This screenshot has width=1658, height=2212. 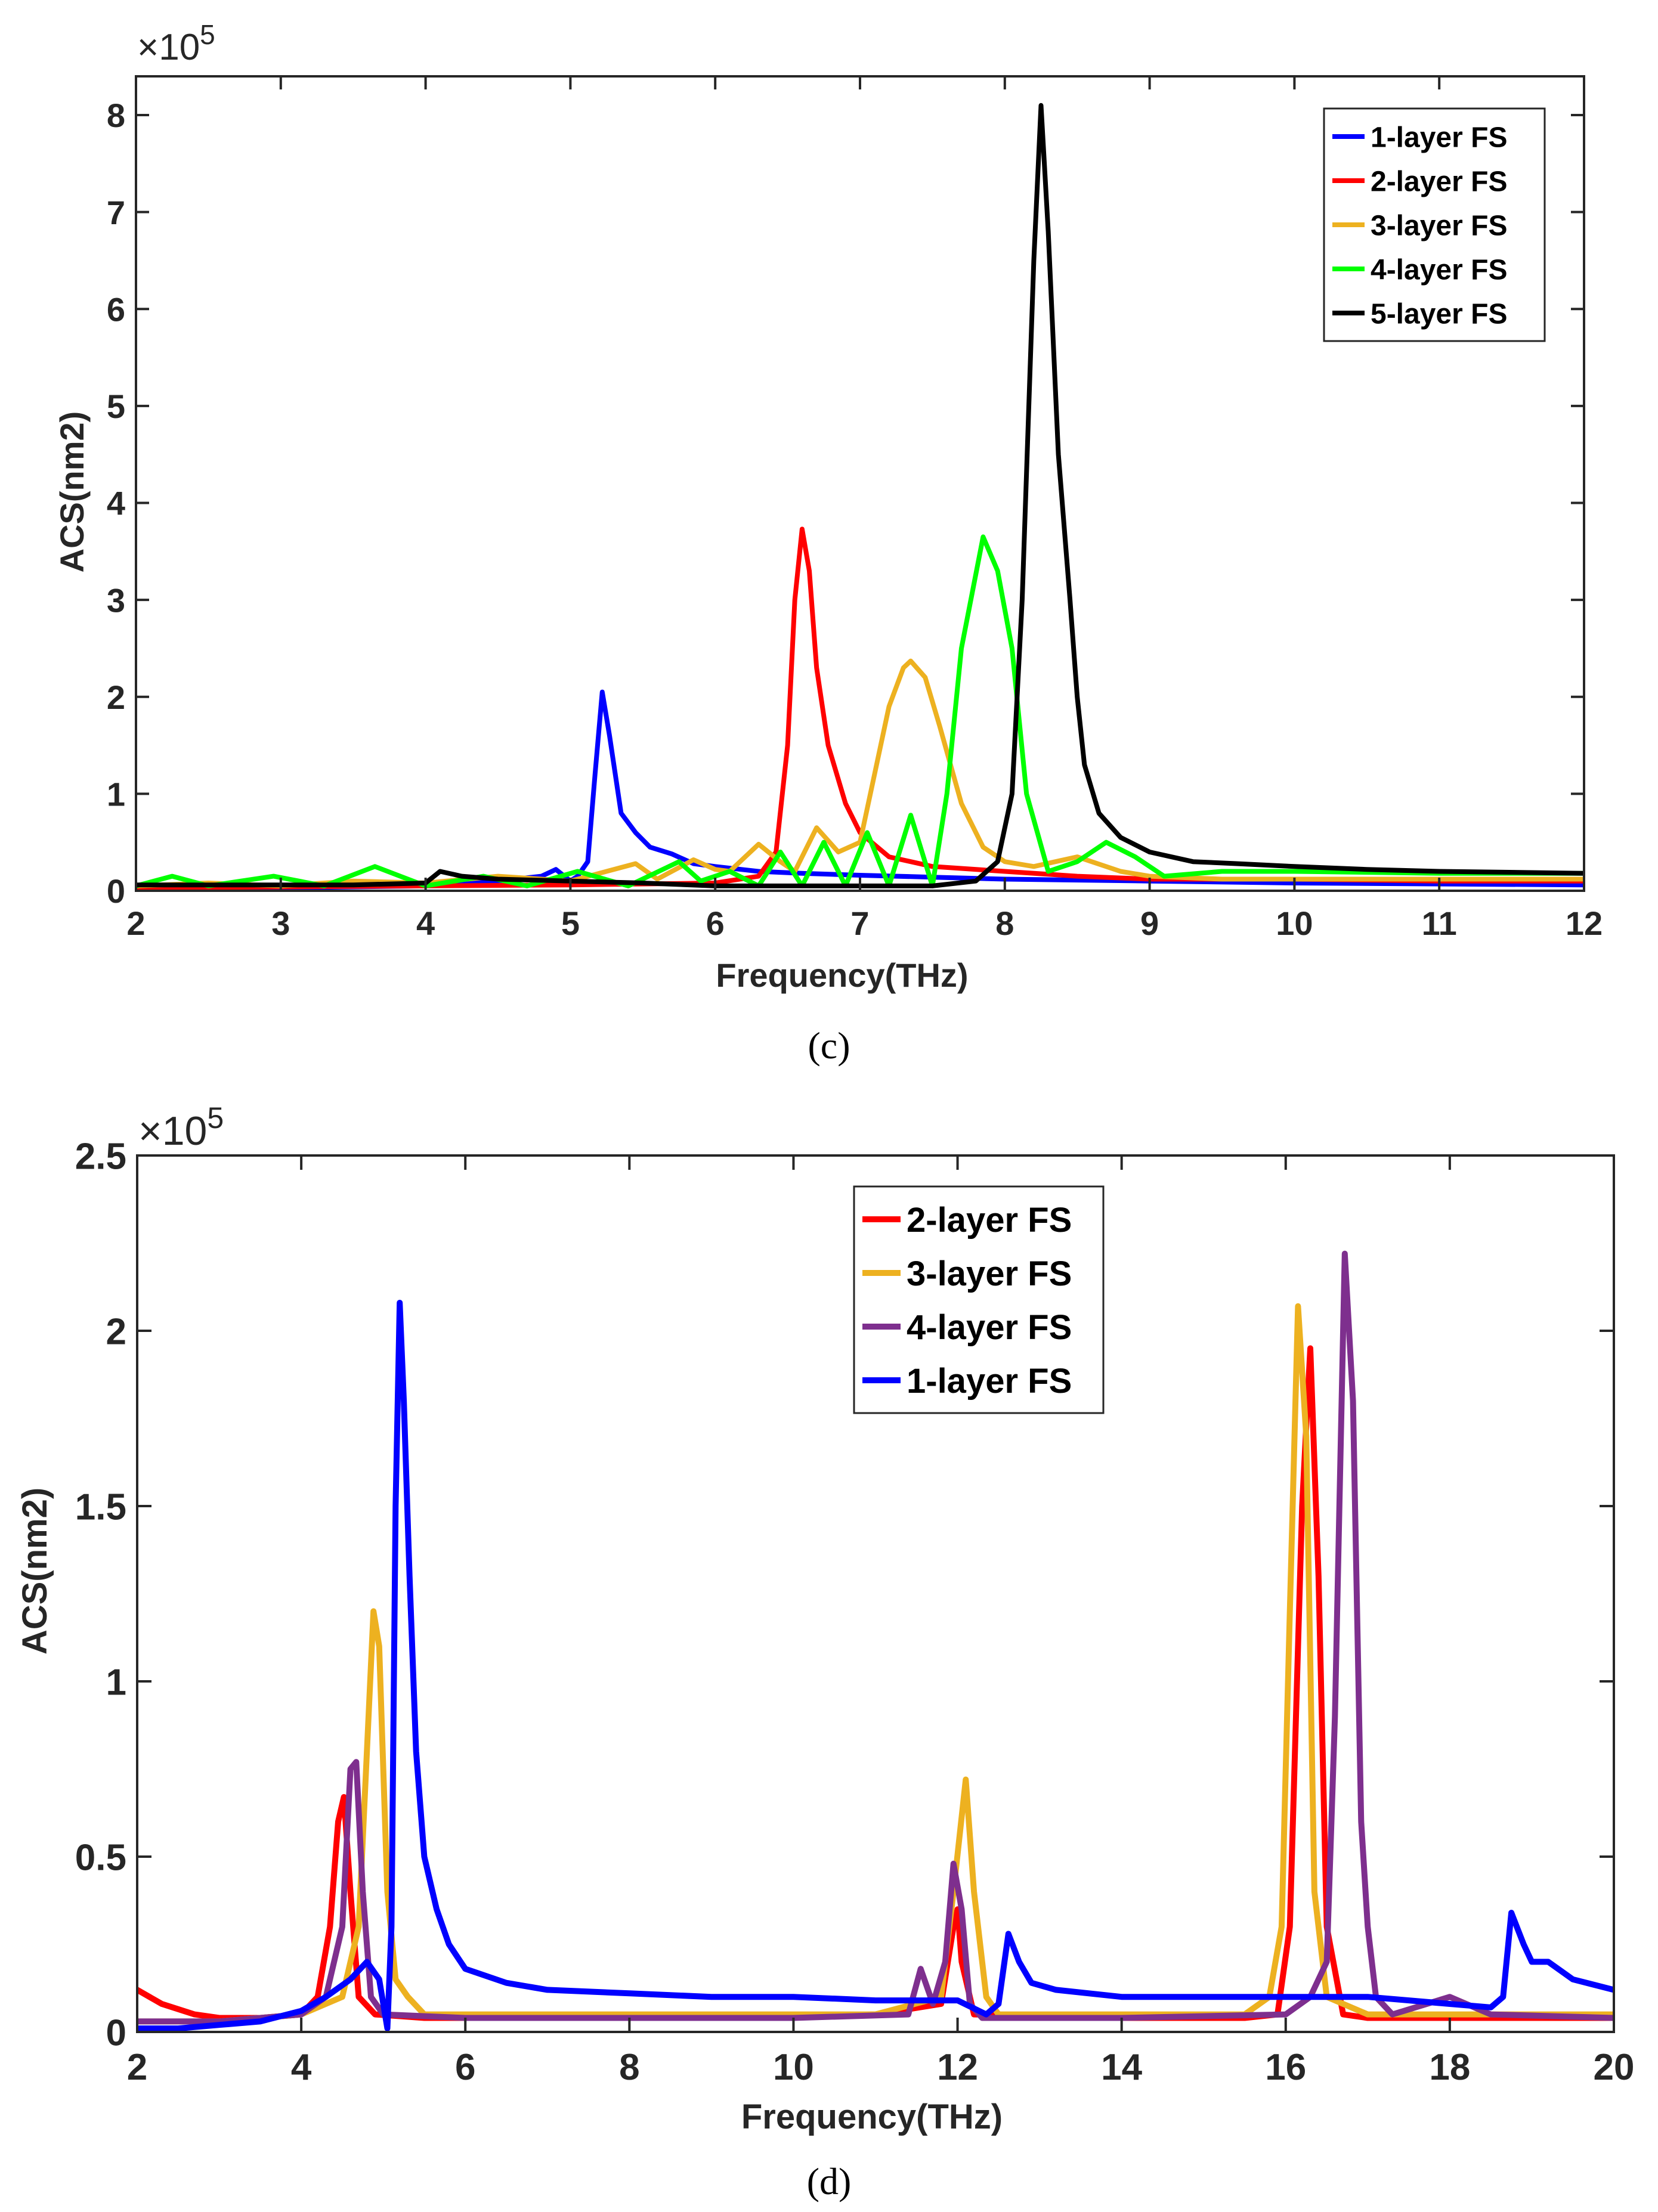 I want to click on legend-box-d, so click(x=979, y=1299).